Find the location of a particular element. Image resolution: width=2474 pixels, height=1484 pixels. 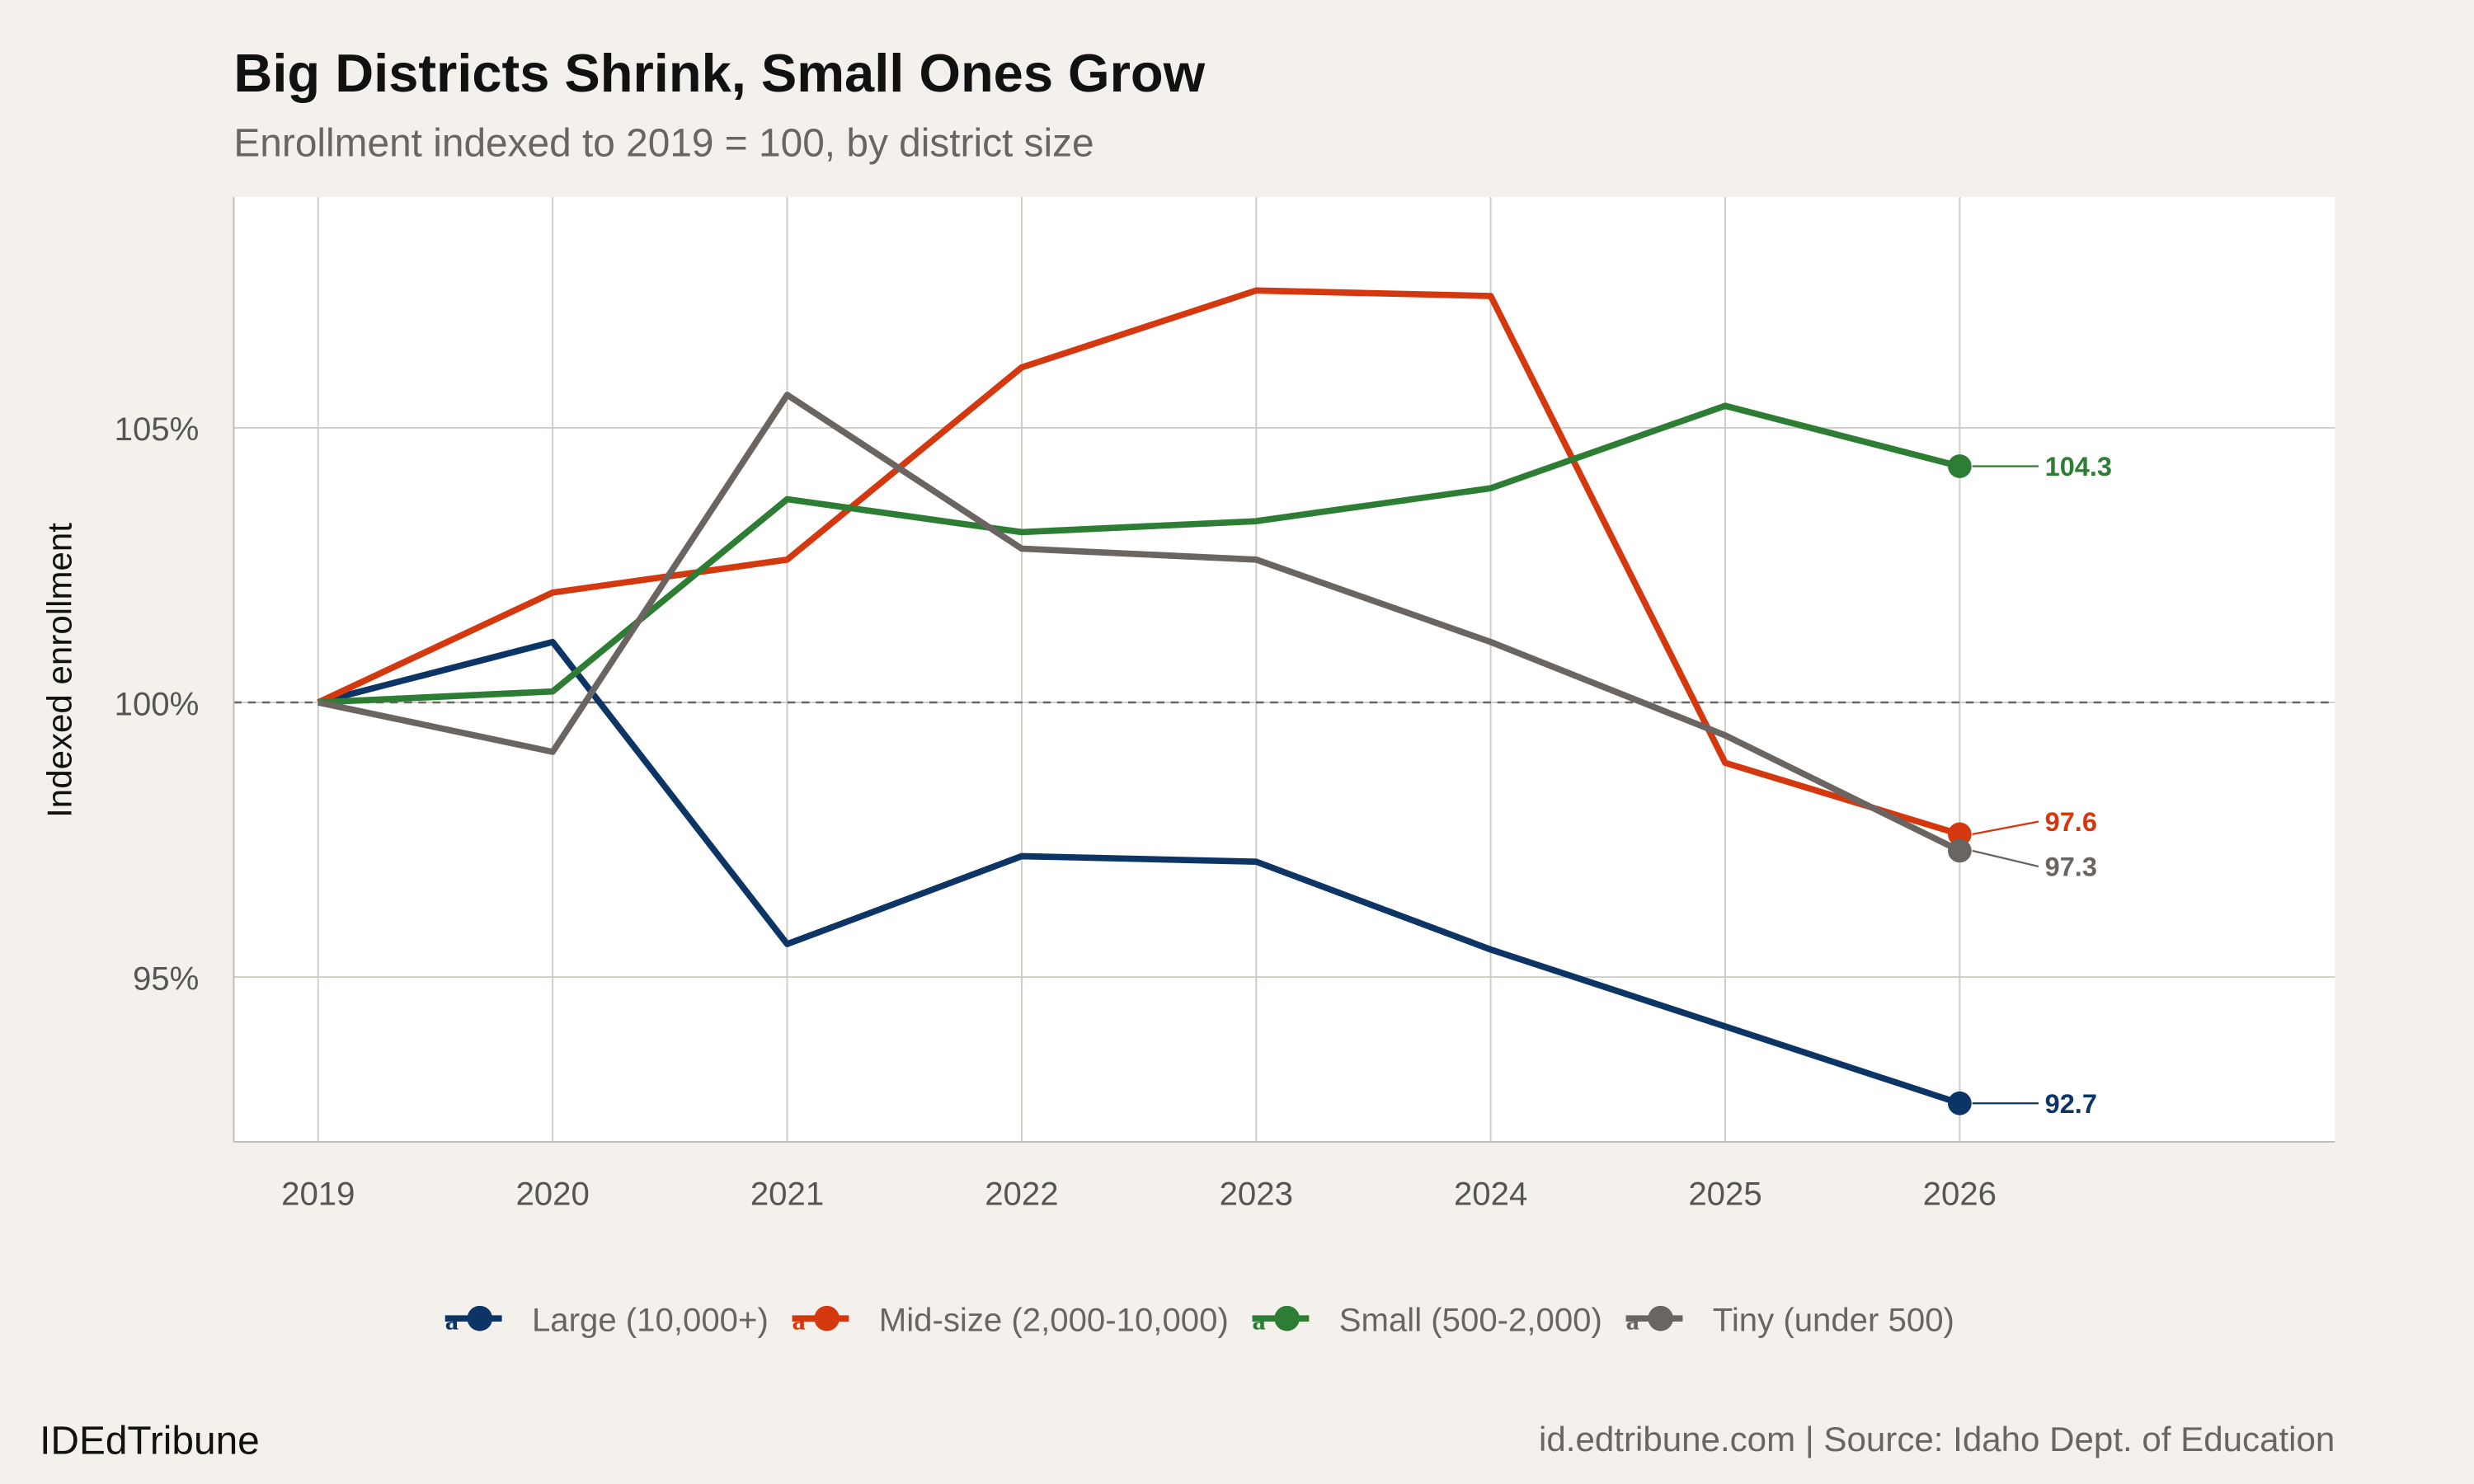

legend-item: aLarge (10,000+) is located at coordinates (607, 1319).